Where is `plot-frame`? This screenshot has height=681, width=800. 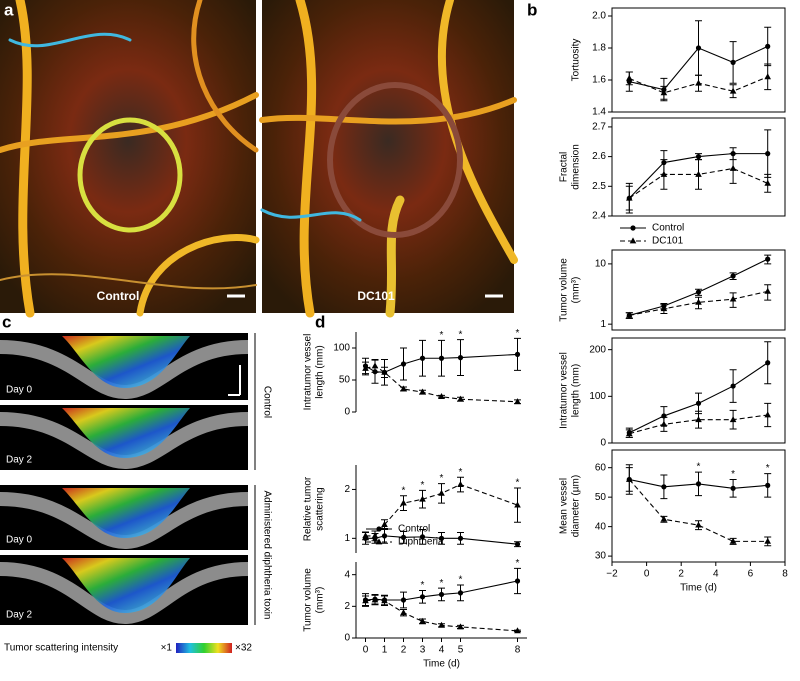 plot-frame is located at coordinates (698, 167).